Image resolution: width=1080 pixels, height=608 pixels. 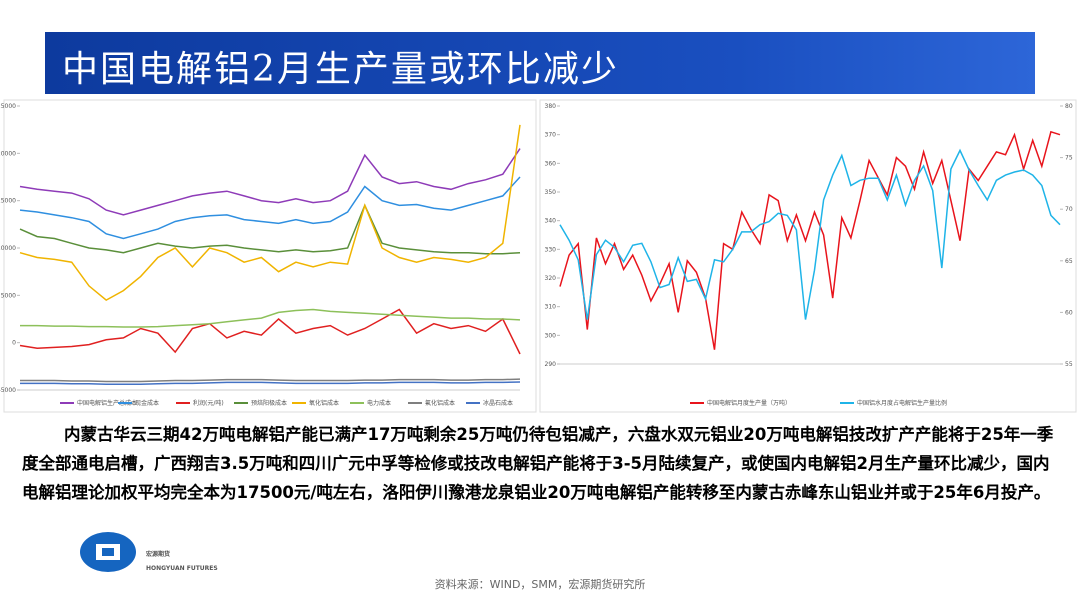 I want to click on y-tick-label: 310, so click(x=551, y=307).